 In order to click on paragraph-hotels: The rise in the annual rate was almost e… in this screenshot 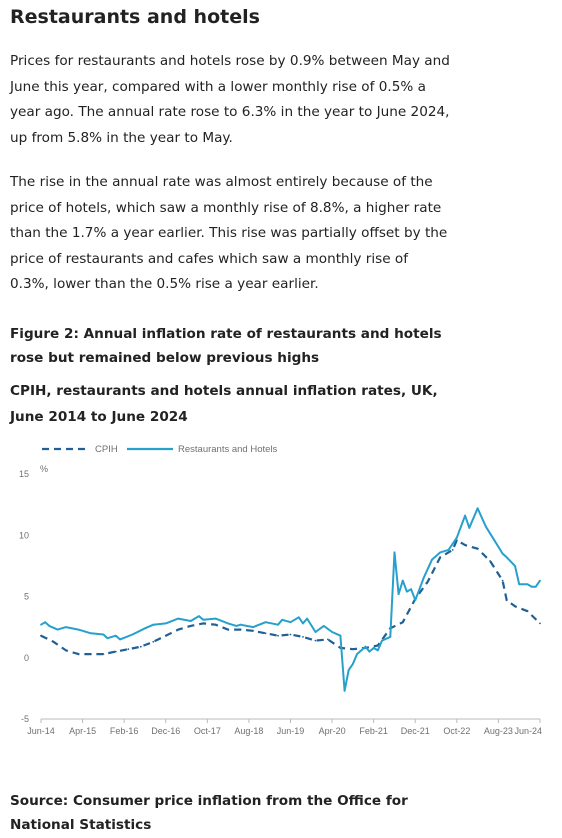, I will do `click(229, 233)`.